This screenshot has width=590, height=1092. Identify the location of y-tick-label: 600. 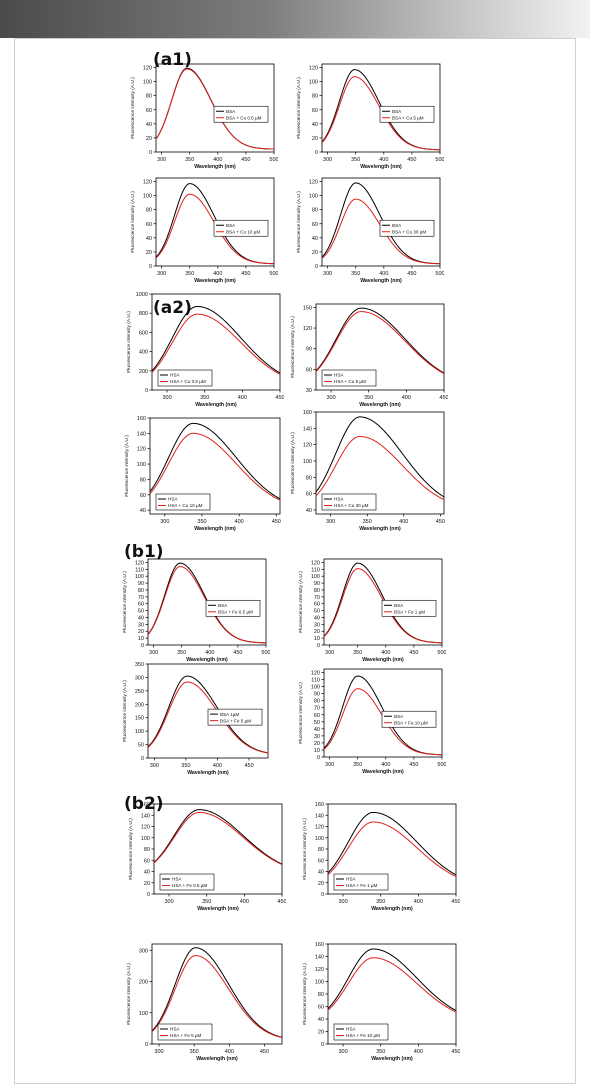
(143, 333).